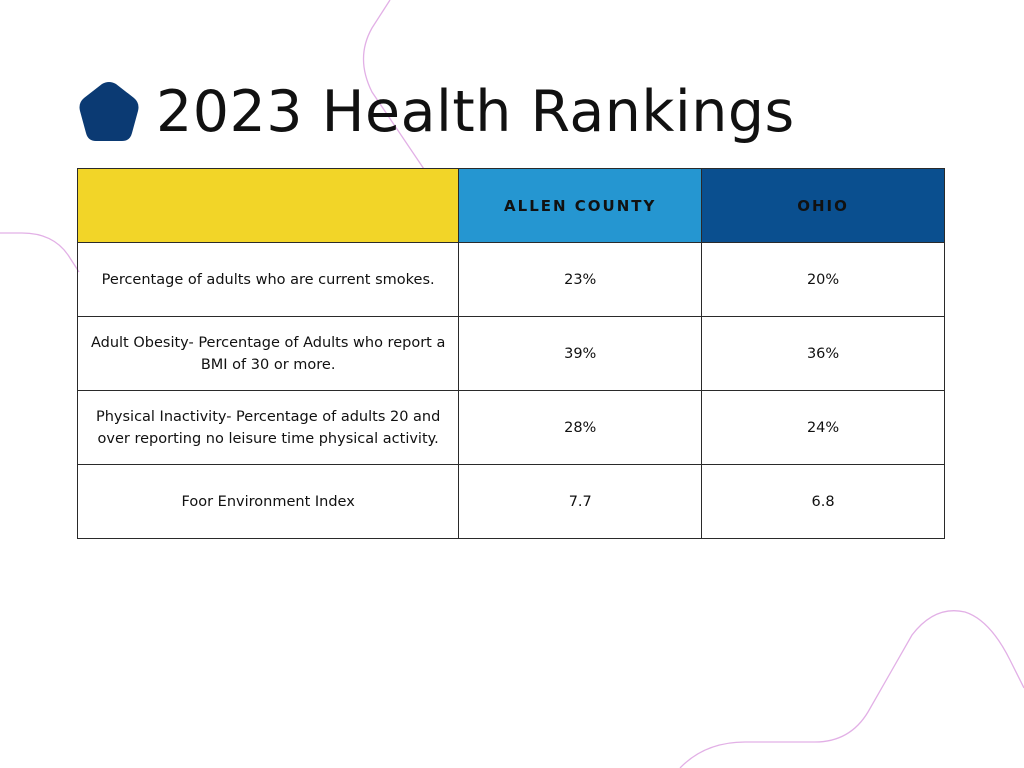 The height and width of the screenshot is (768, 1024). What do you see at coordinates (580, 427) in the screenshot?
I see `allen-county-value: 28%` at bounding box center [580, 427].